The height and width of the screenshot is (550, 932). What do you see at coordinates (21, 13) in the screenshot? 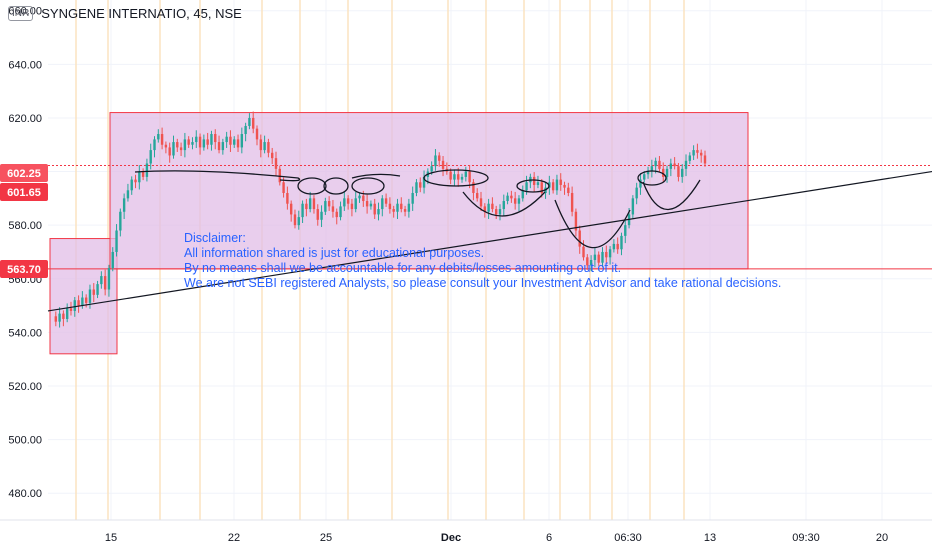
I see `currency-badge: INR` at bounding box center [21, 13].